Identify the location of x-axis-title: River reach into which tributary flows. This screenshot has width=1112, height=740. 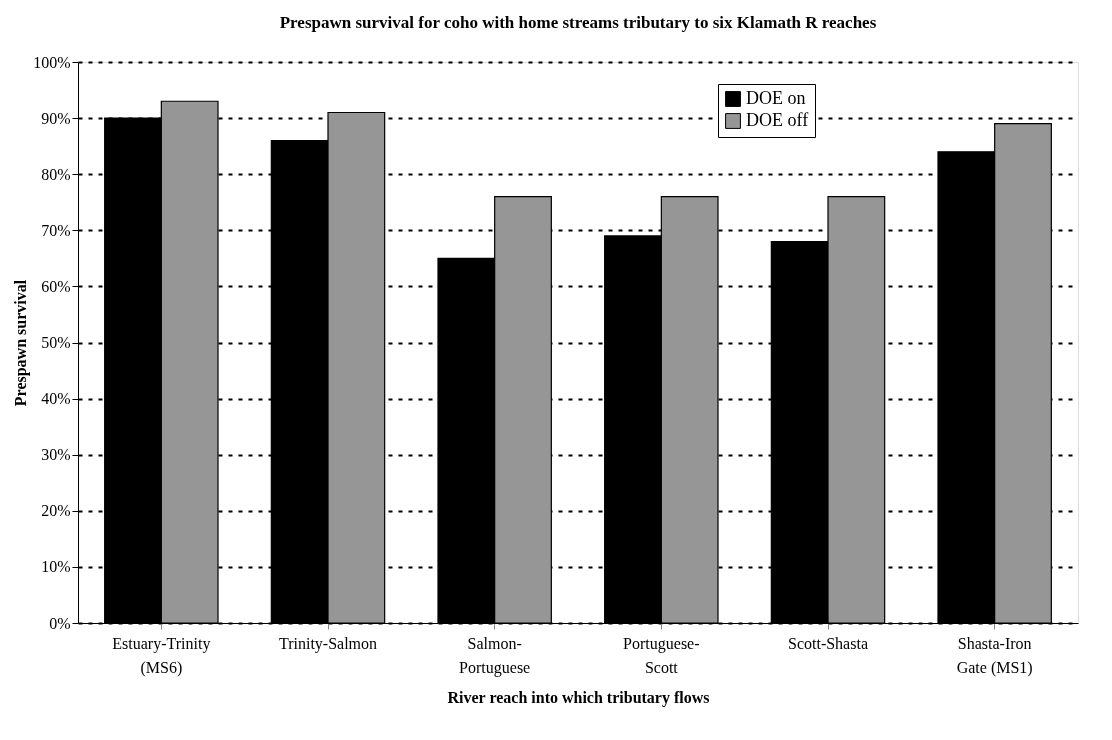
(578, 697).